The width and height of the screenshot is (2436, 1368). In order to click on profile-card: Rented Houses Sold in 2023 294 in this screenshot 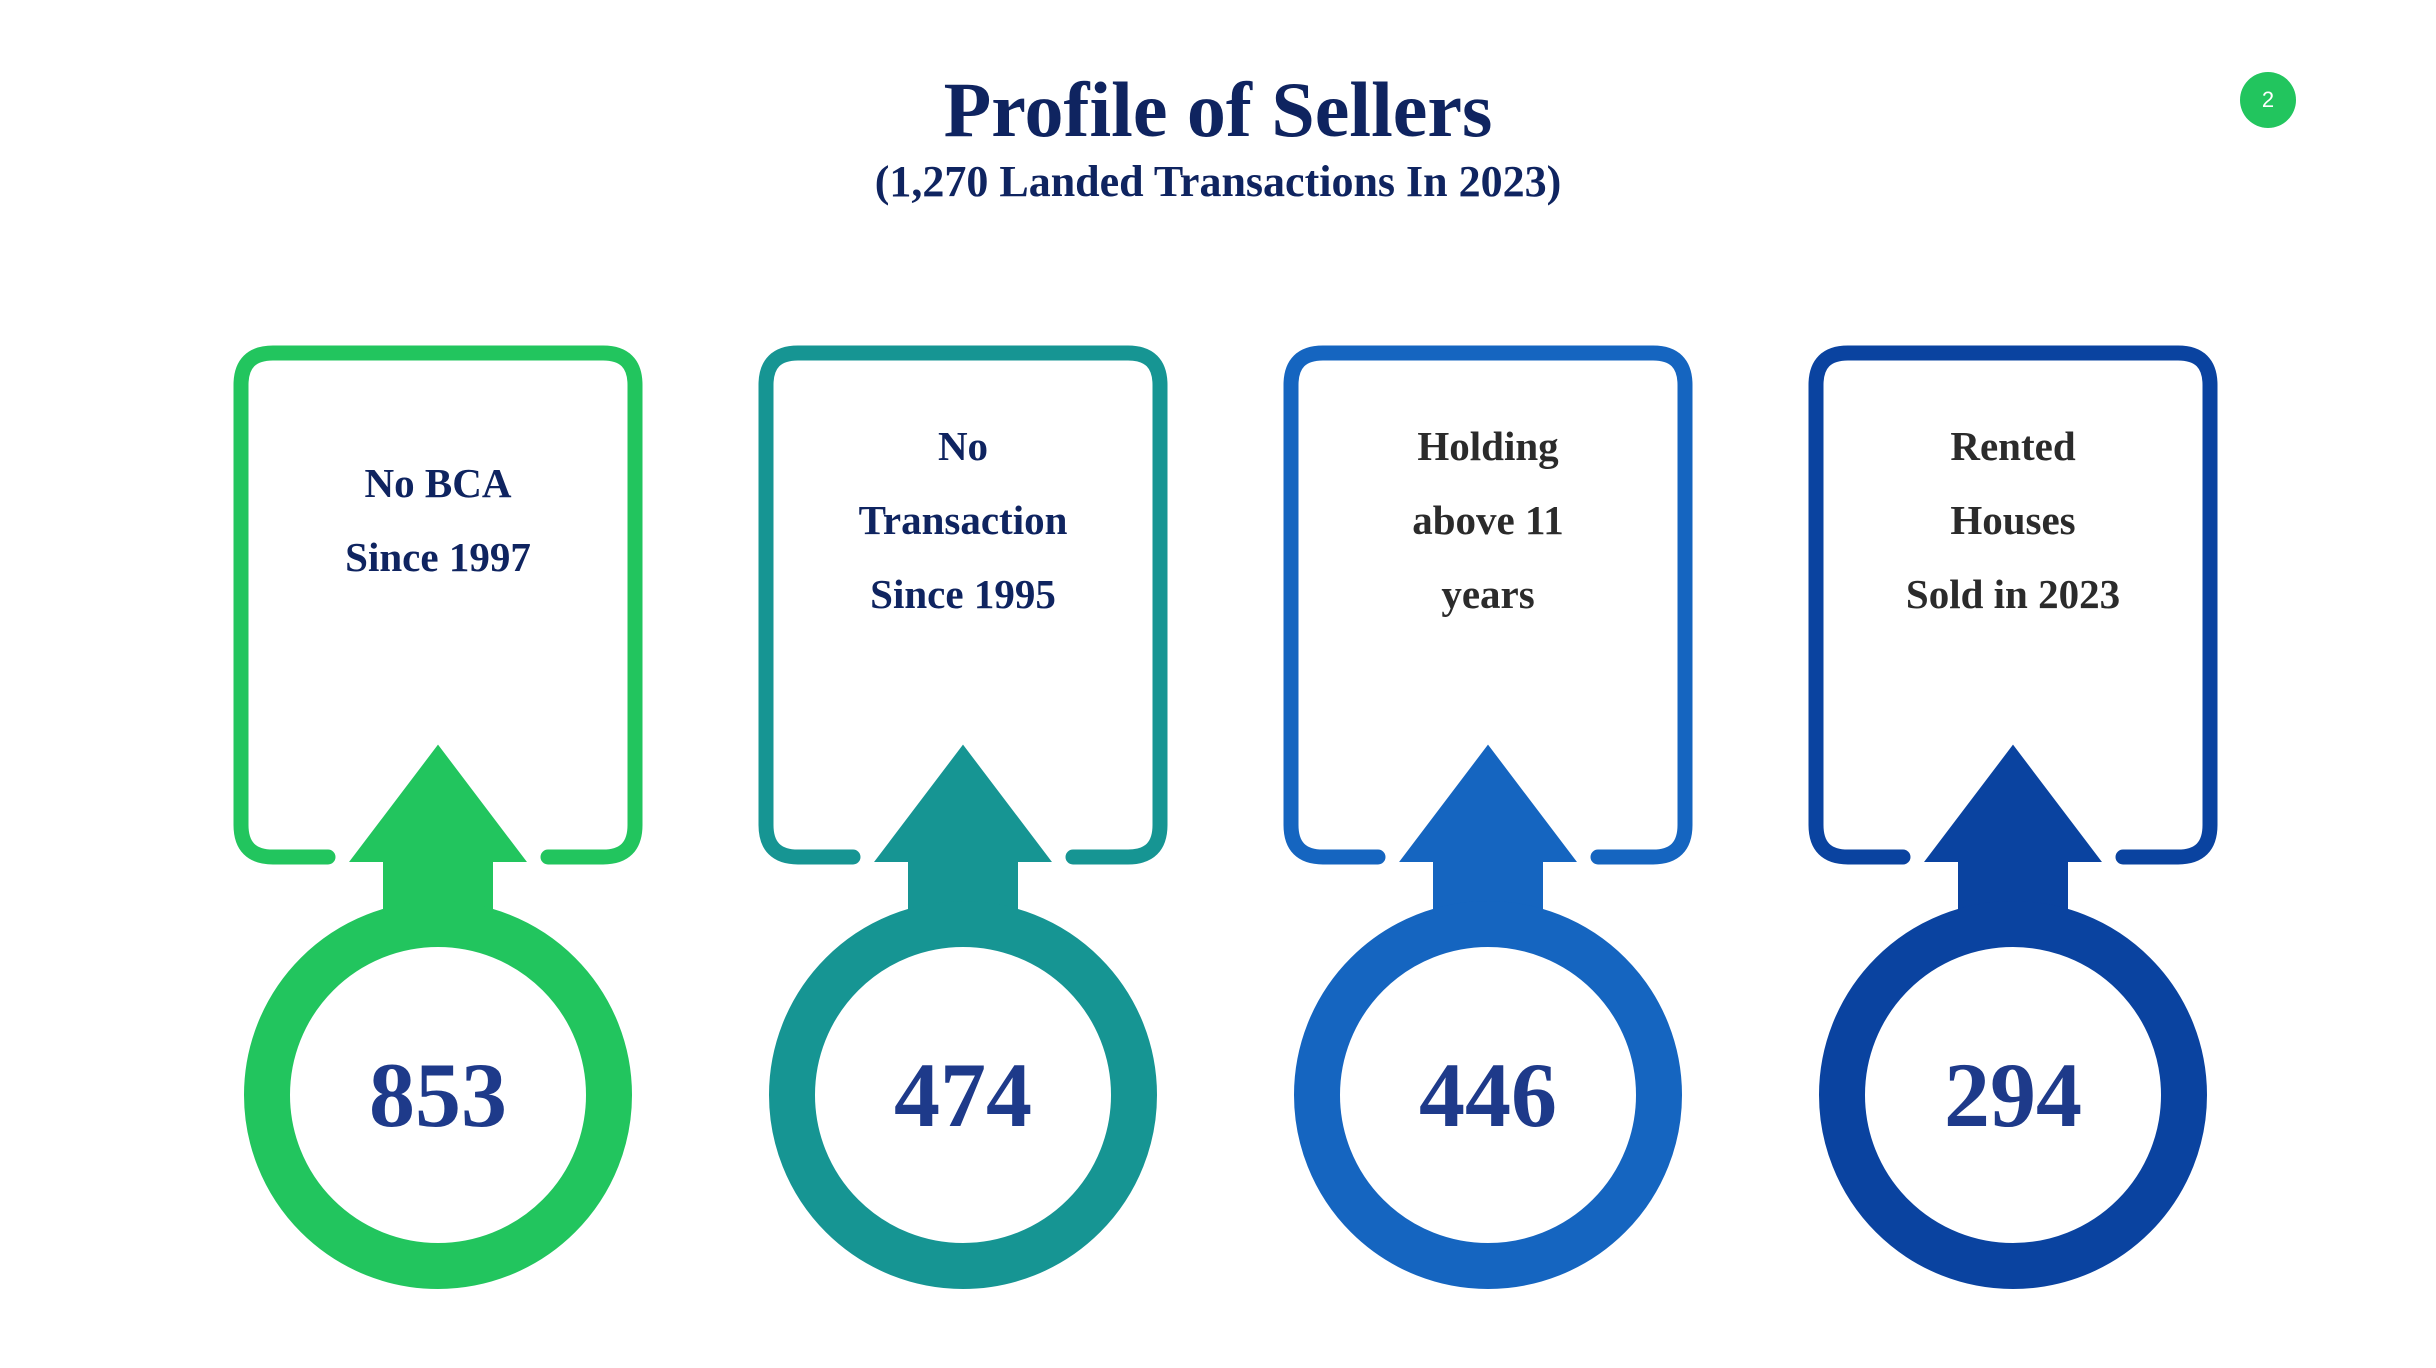, I will do `click(2013, 820)`.